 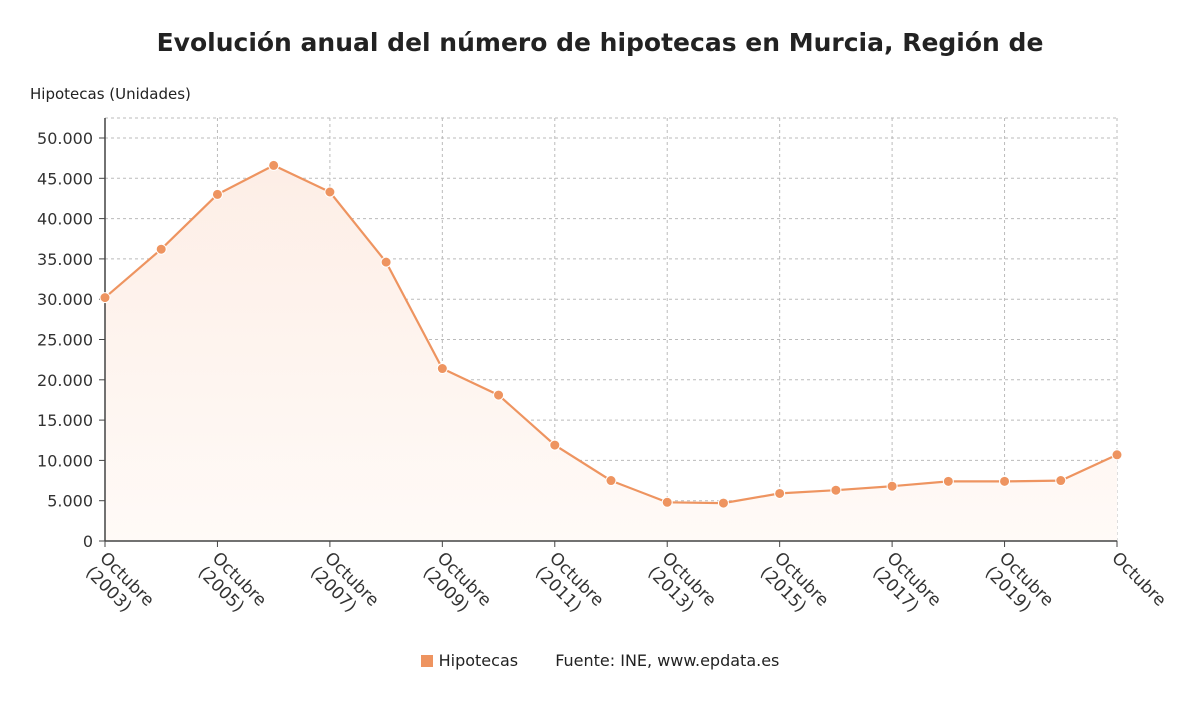 What do you see at coordinates (65, 138) in the screenshot?
I see `y-tick-label: 50.000` at bounding box center [65, 138].